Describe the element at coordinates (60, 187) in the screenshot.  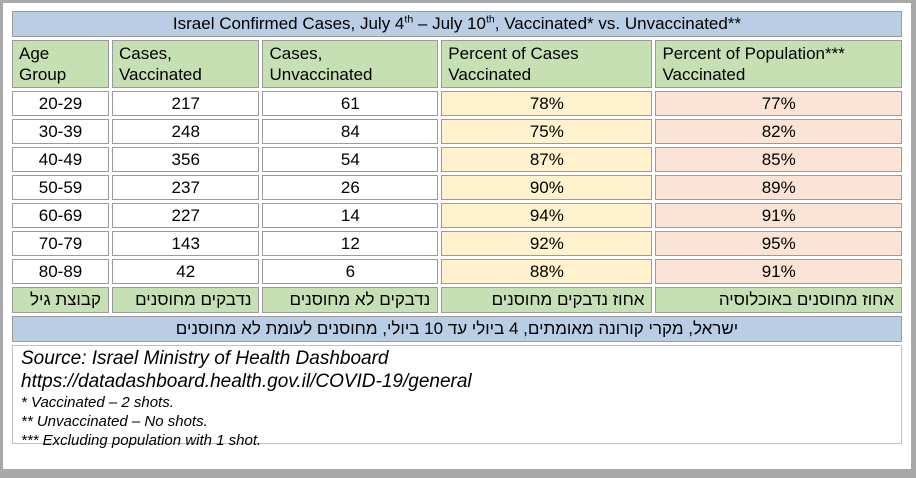
I see `cell-age-group: 50-59` at that location.